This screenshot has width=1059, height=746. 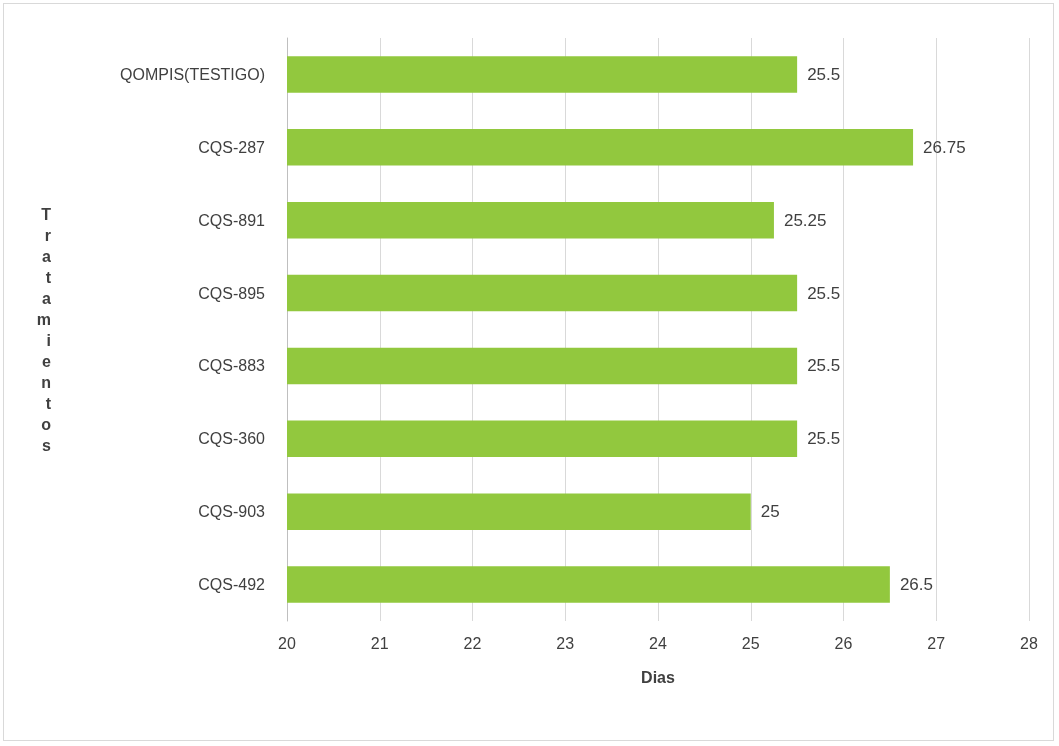 I want to click on y-tick-label: CQS-287, so click(x=232, y=147).